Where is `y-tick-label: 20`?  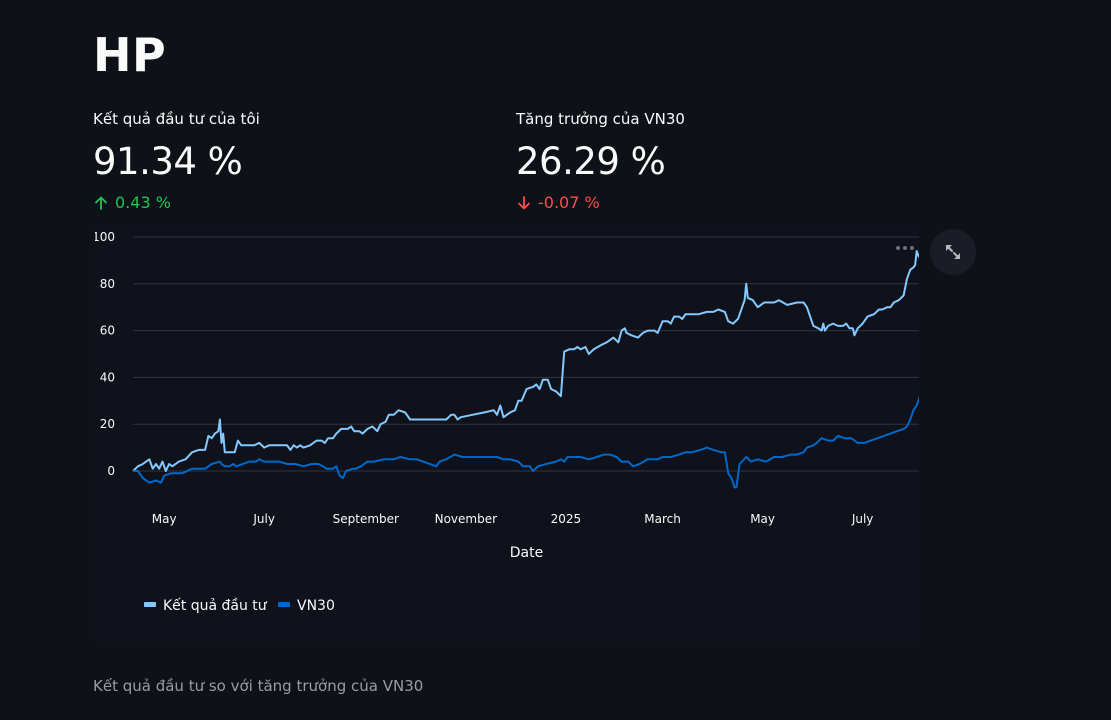 y-tick-label: 20 is located at coordinates (107, 424).